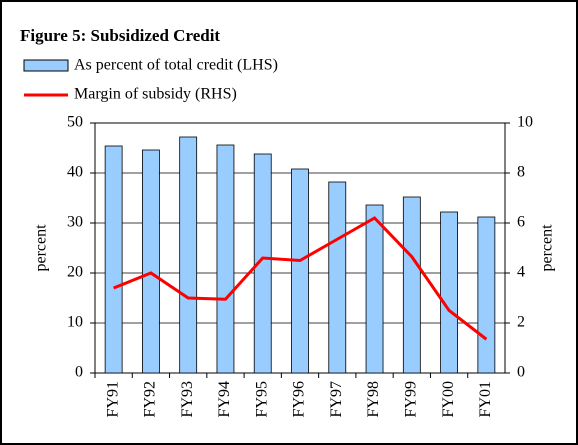 Image resolution: width=578 pixels, height=445 pixels. What do you see at coordinates (187, 399) in the screenshot?
I see `x-tick-label: FY93` at bounding box center [187, 399].